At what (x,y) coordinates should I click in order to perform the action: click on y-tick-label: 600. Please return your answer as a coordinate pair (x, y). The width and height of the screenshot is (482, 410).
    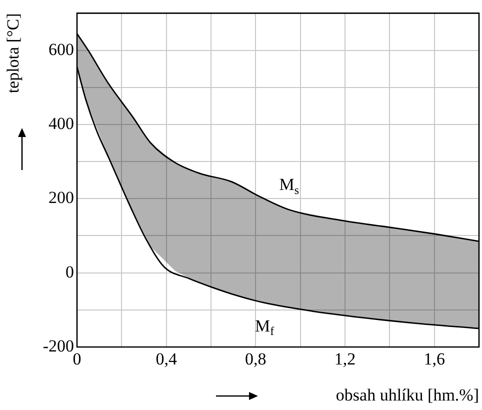
    Looking at the image, I should click on (61, 49).